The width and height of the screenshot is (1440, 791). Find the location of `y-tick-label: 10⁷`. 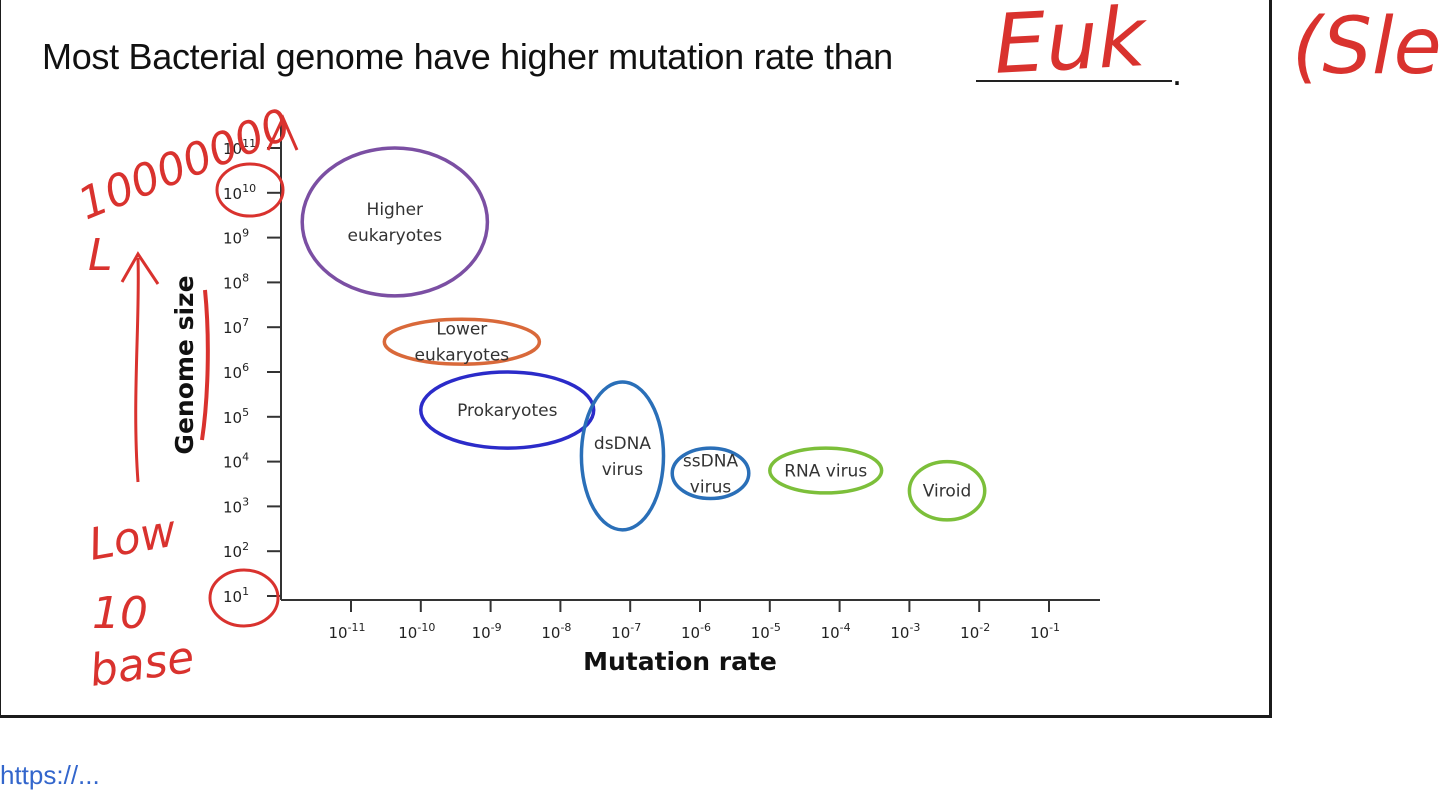

y-tick-label: 10⁷ is located at coordinates (236, 326).